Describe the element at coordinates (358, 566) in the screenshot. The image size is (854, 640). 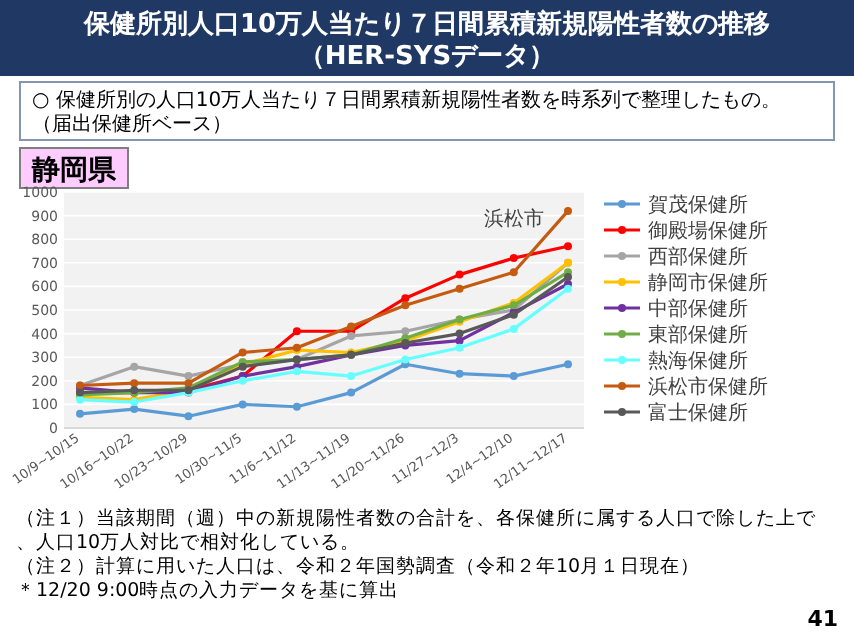
I see `text: （注２）計算に用いた人口は、令和２年国勢調査（令和２年10月１日現在）` at that location.